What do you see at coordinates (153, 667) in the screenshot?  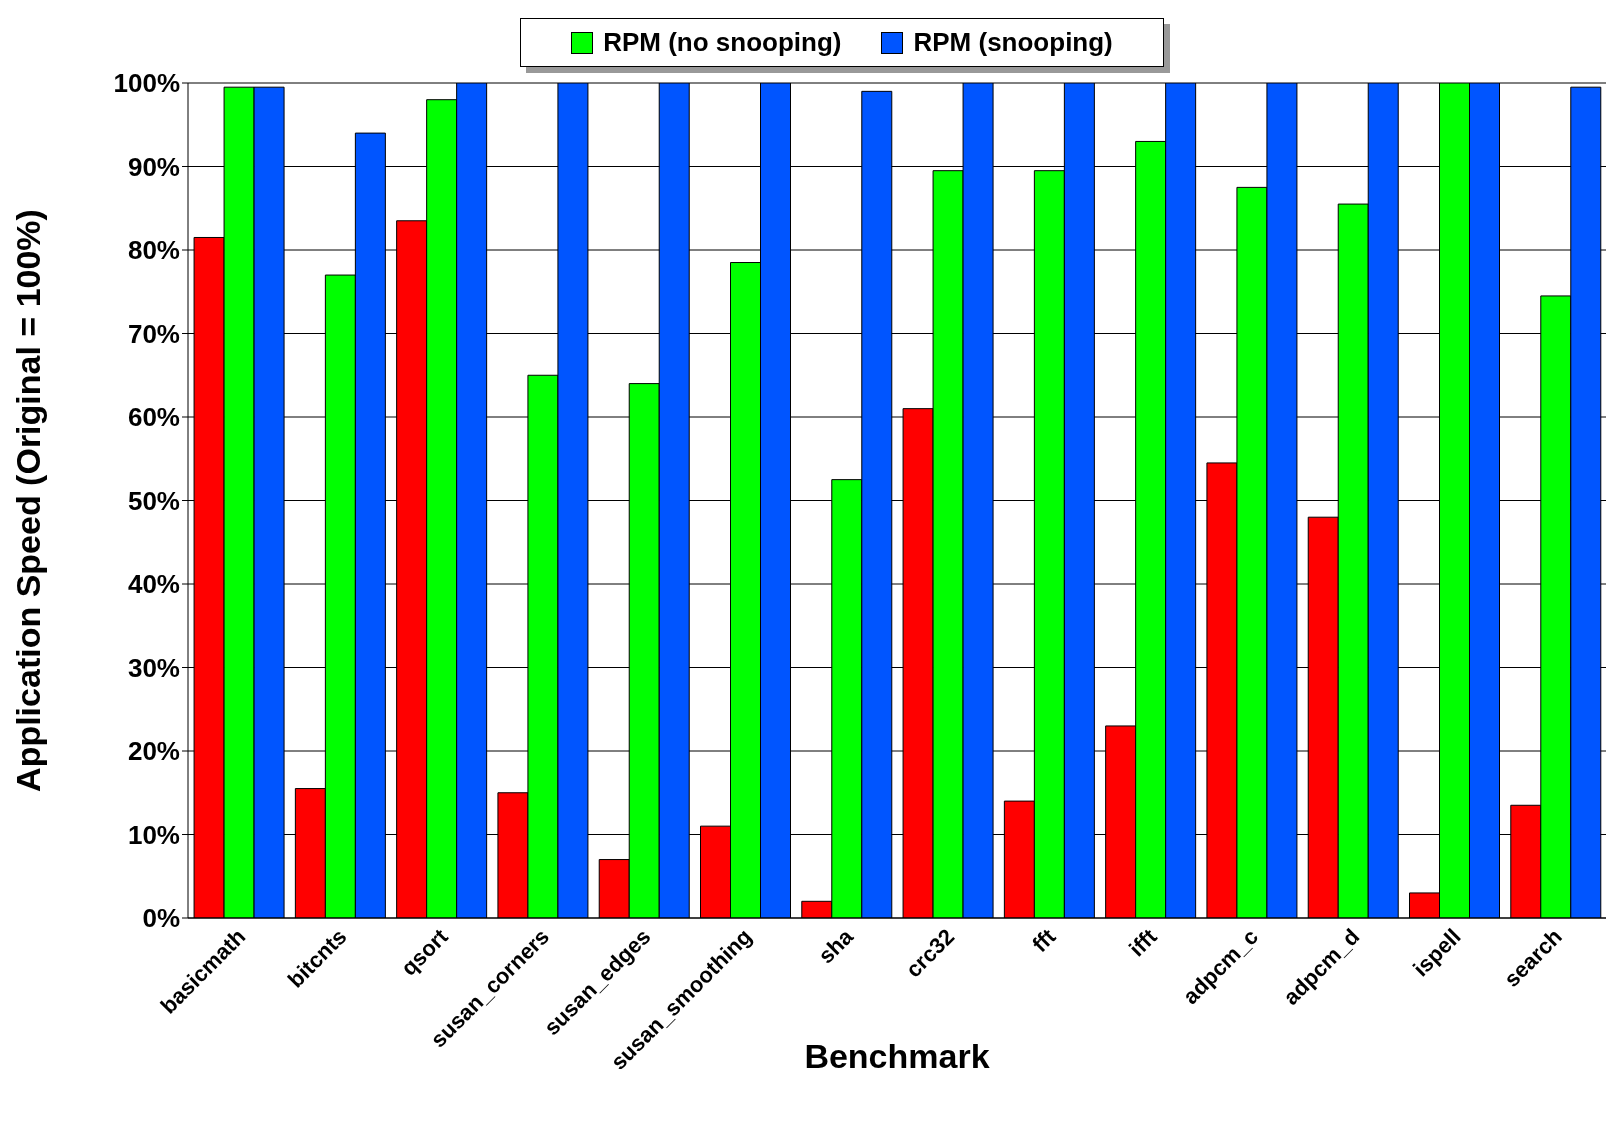 I see `y-tick-label: 30%` at bounding box center [153, 667].